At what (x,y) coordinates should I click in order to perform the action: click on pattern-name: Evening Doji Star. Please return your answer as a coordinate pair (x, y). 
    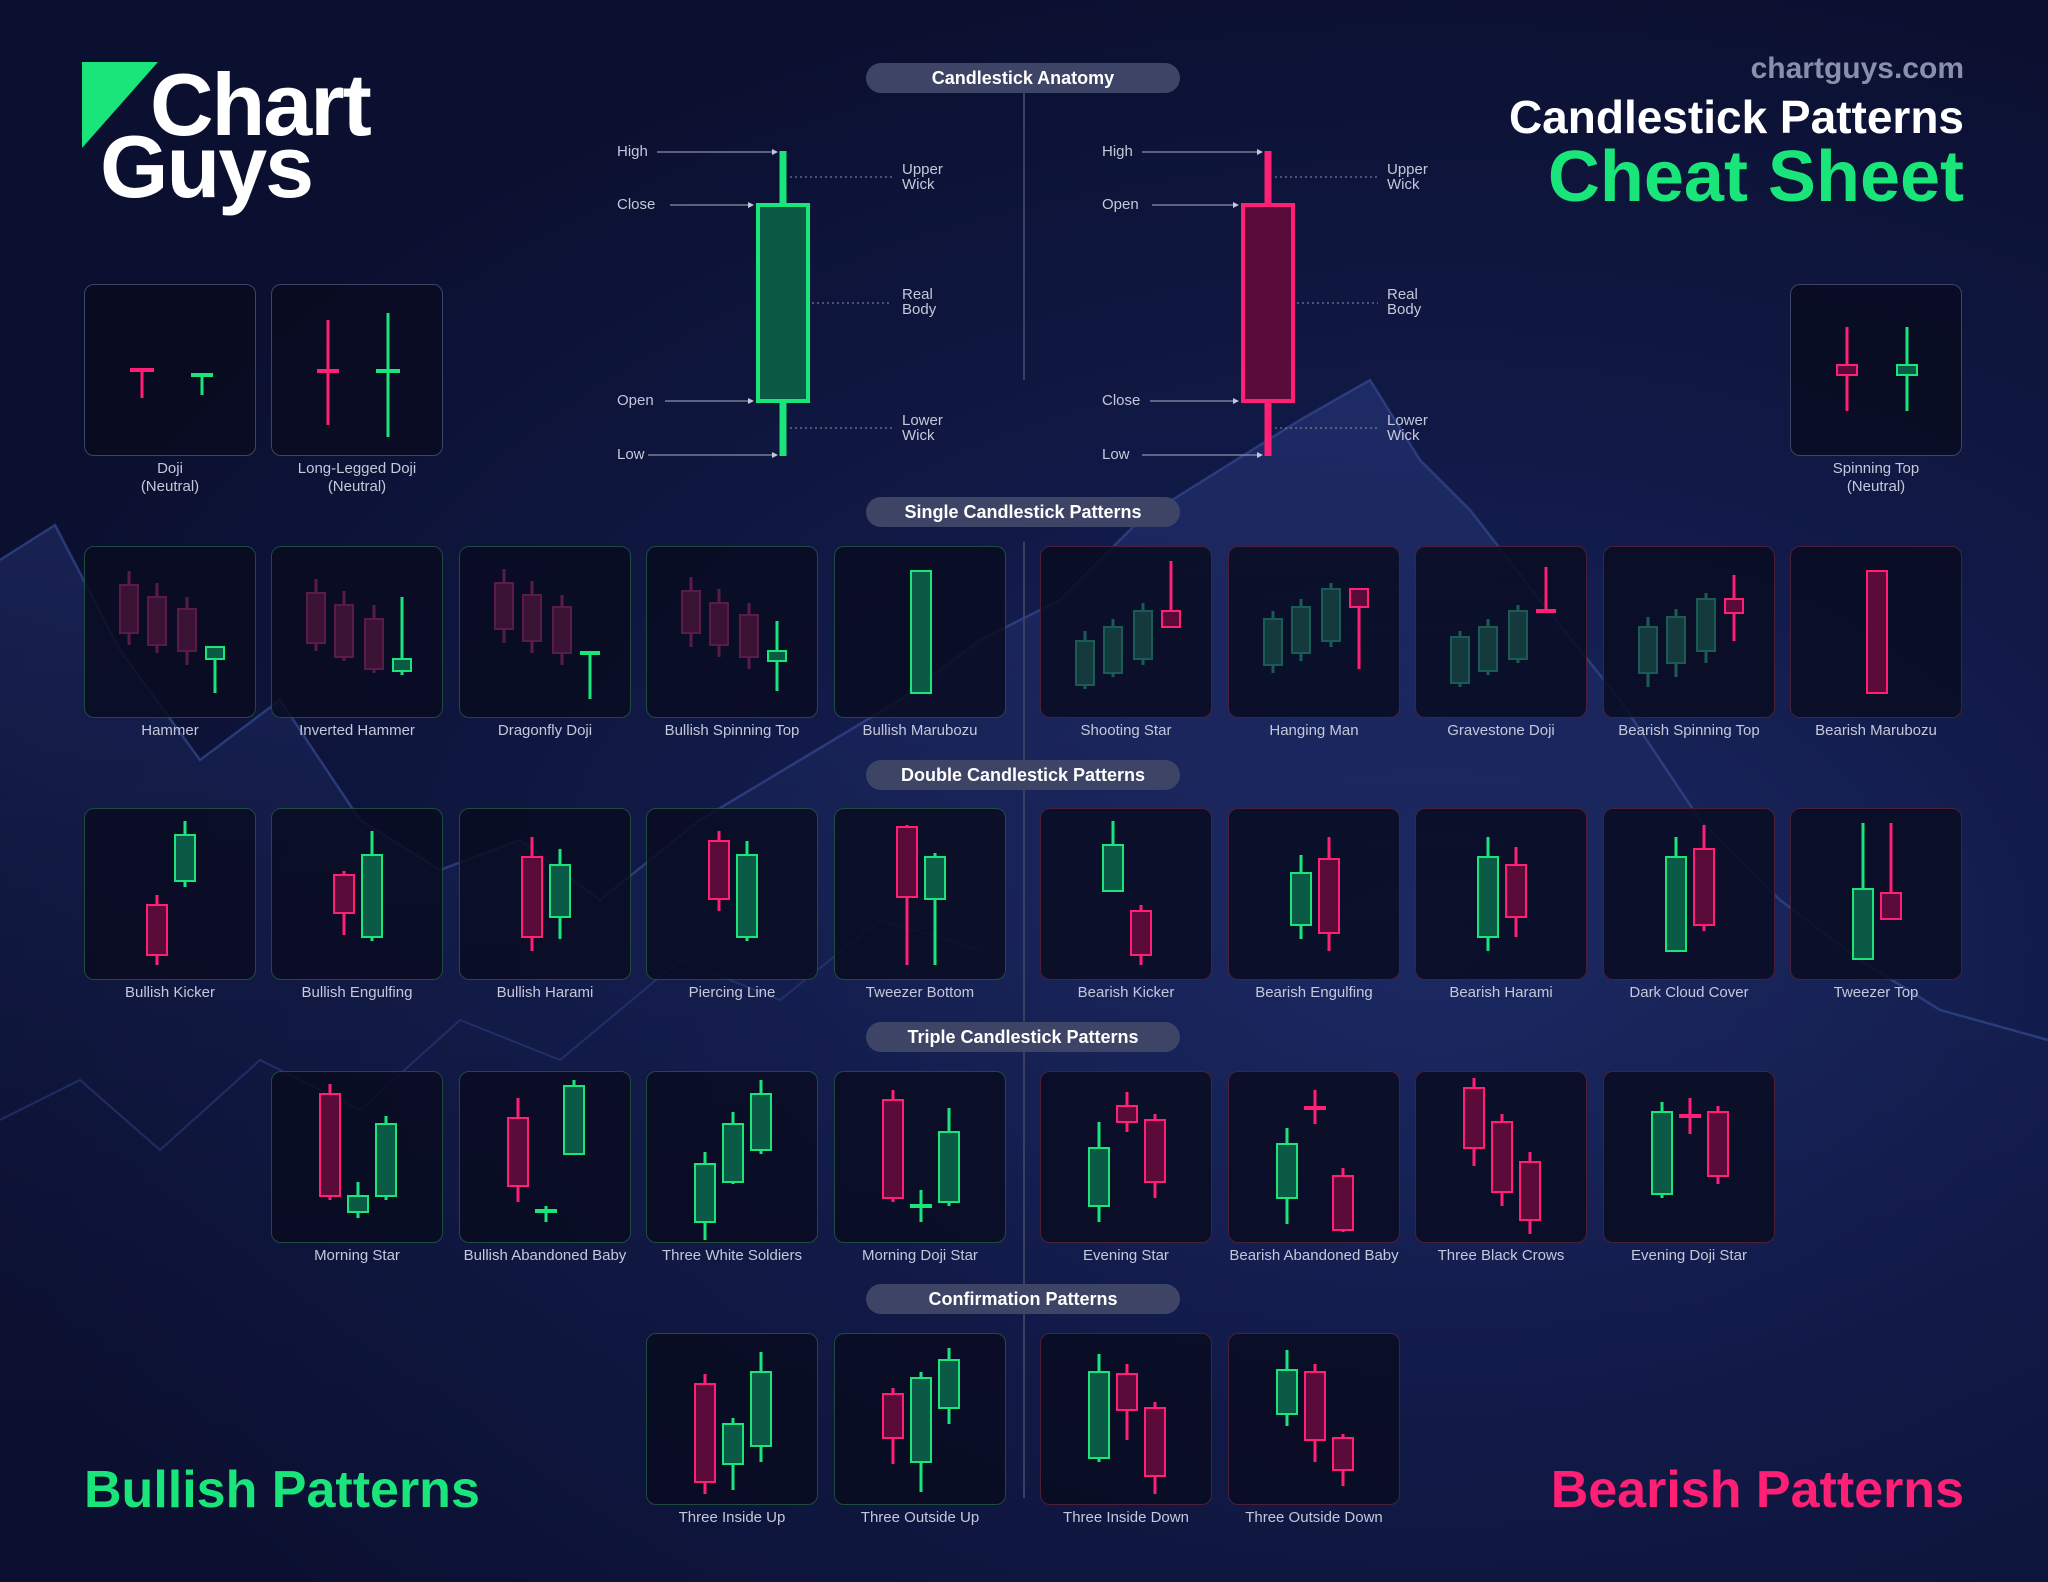
    Looking at the image, I should click on (1689, 1255).